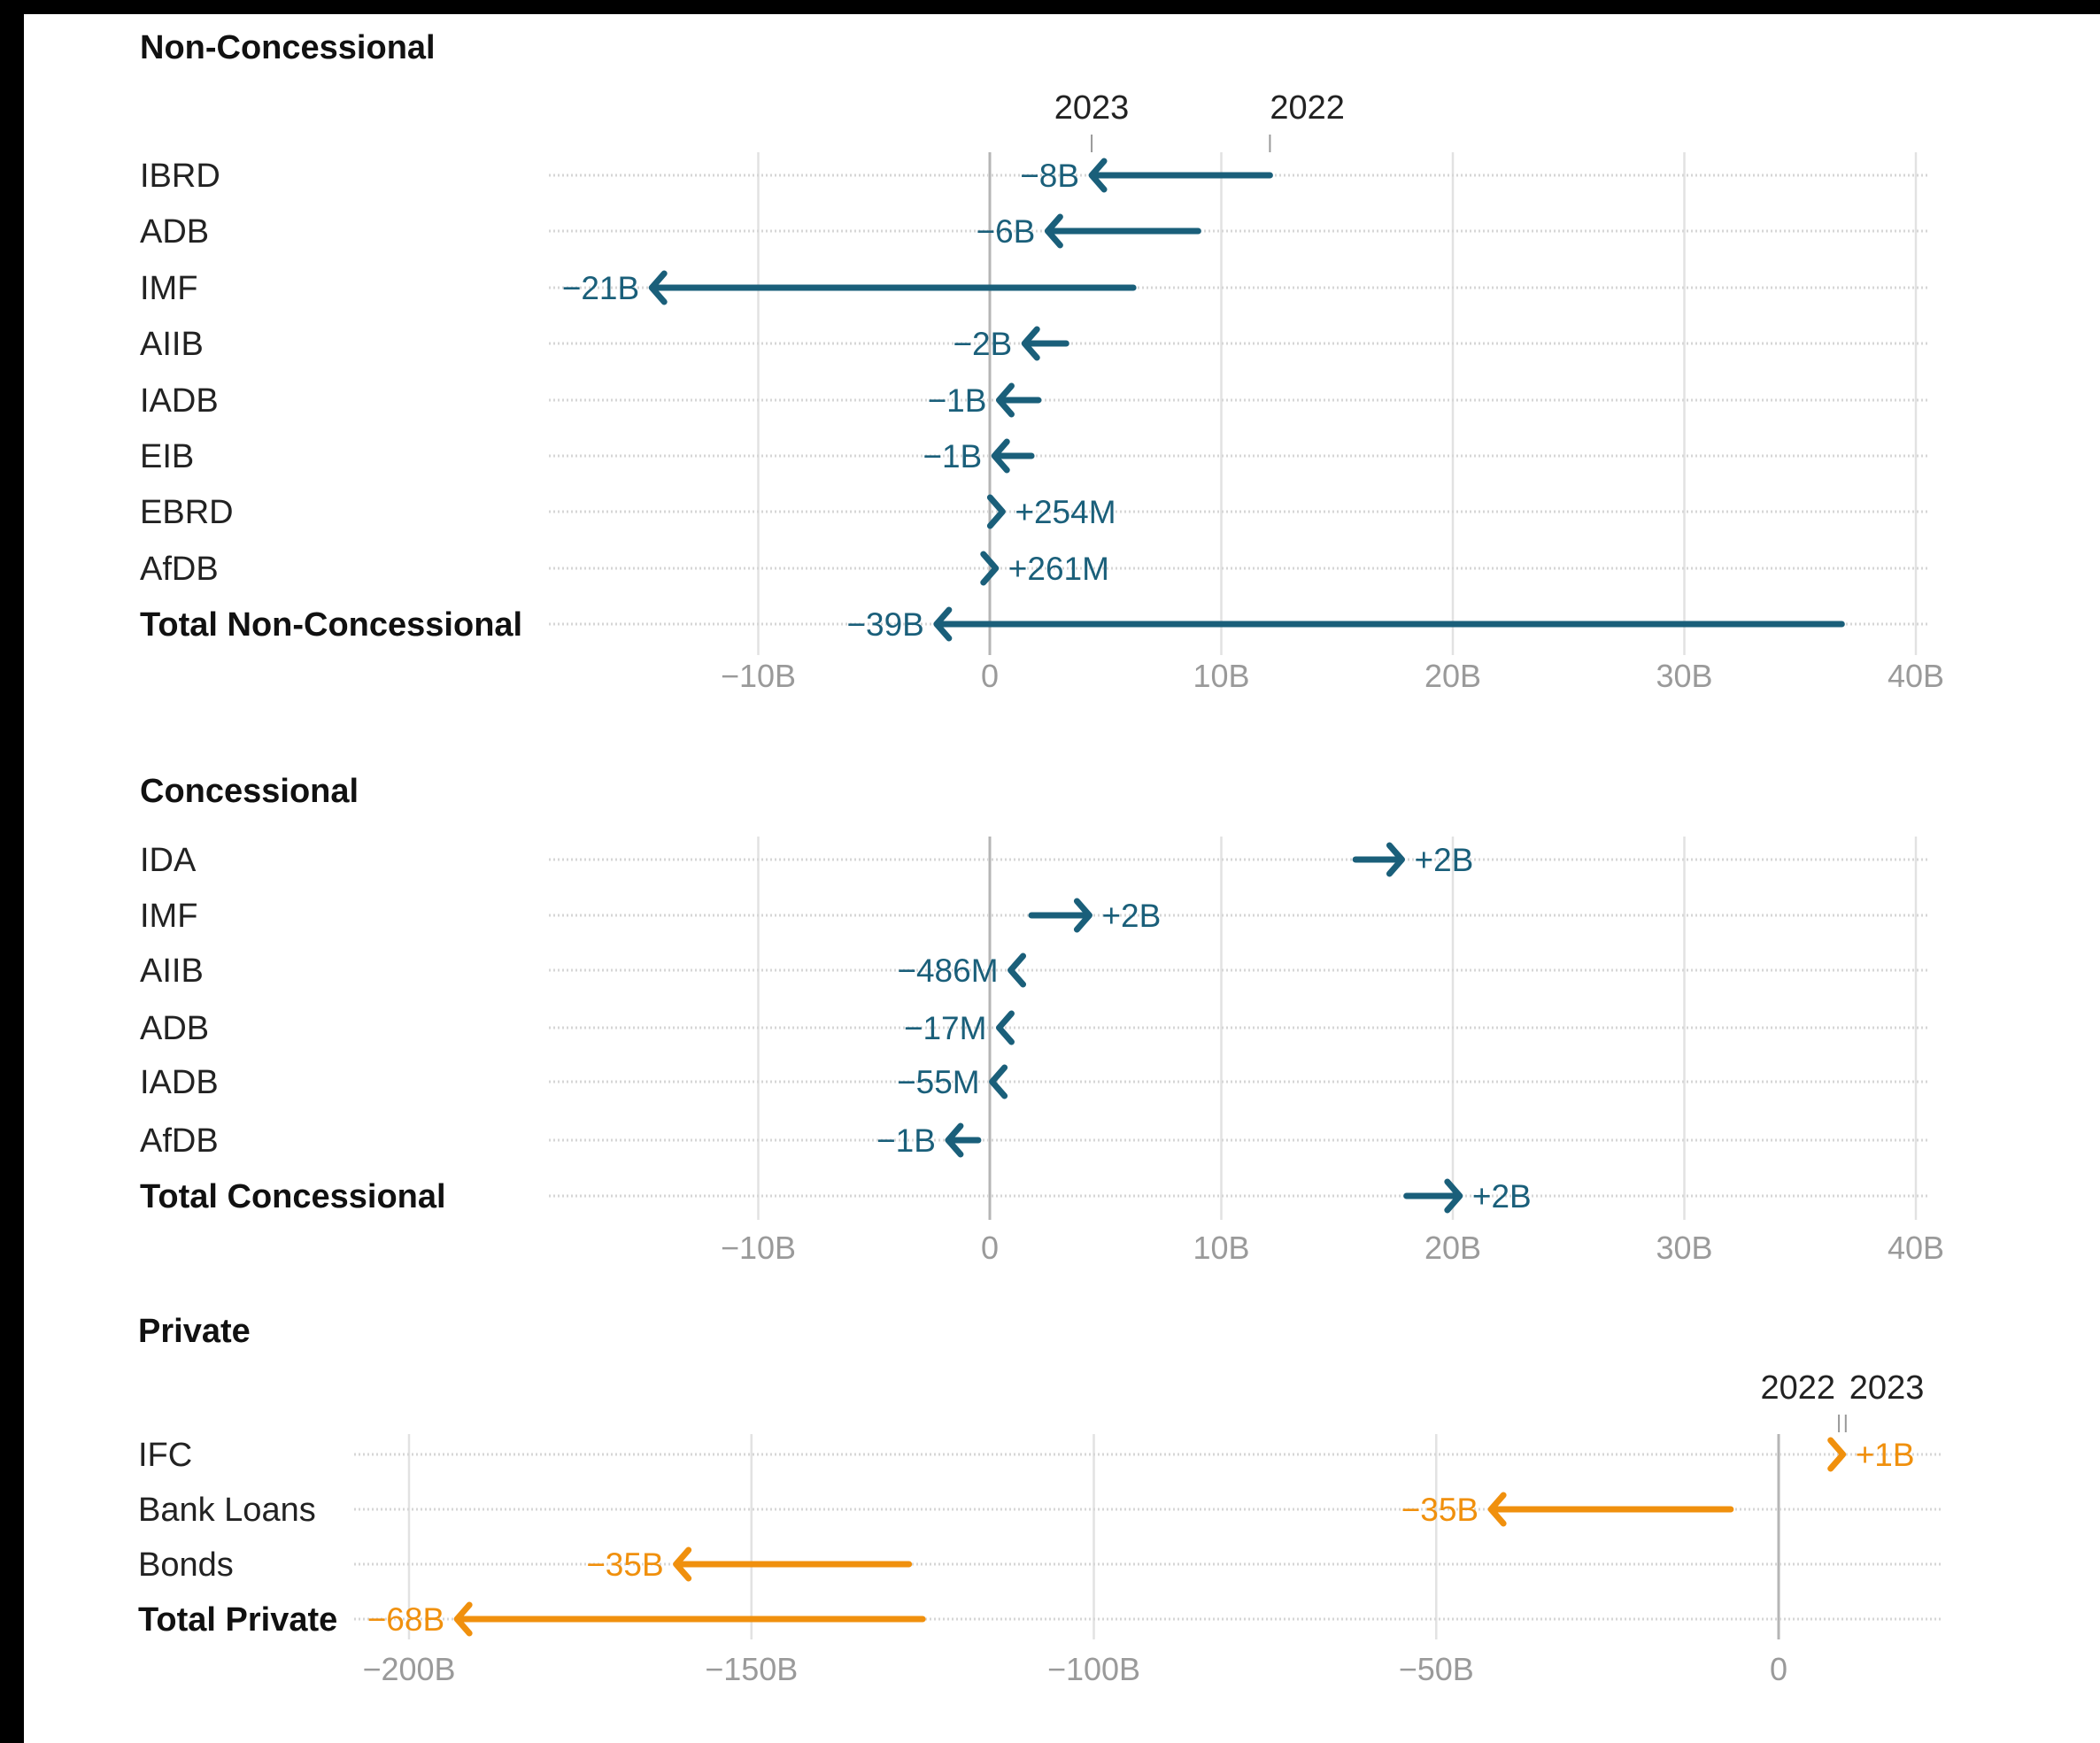  I want to click on panel-title: Concessional, so click(250, 791).